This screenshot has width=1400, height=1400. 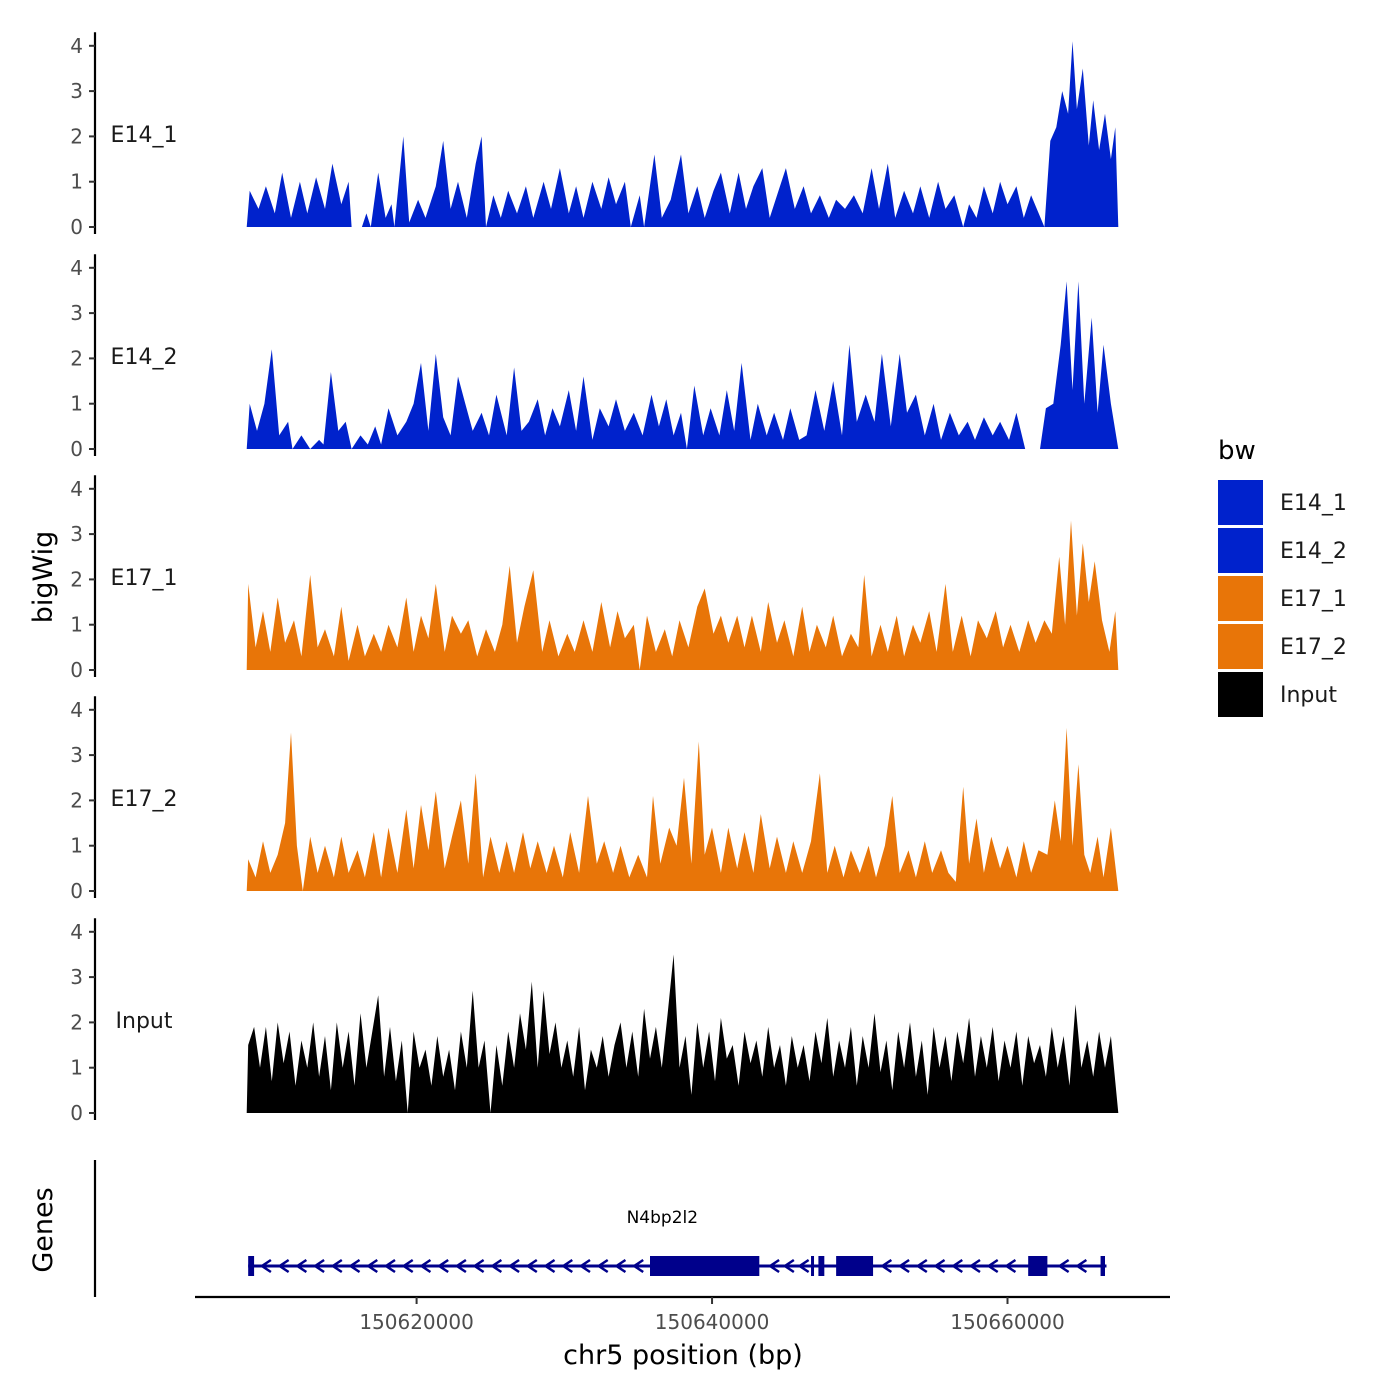 I want to click on legend-label: E14_1, so click(x=1313, y=503).